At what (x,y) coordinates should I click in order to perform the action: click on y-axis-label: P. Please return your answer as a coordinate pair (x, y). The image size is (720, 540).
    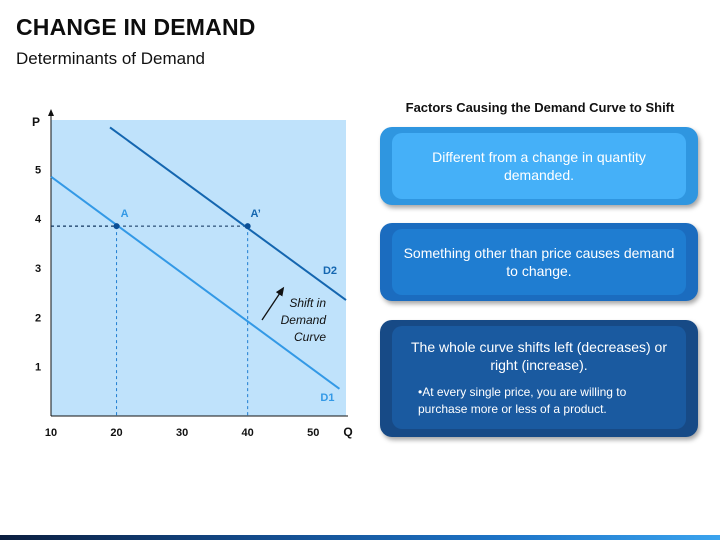
    Looking at the image, I should click on (36, 122).